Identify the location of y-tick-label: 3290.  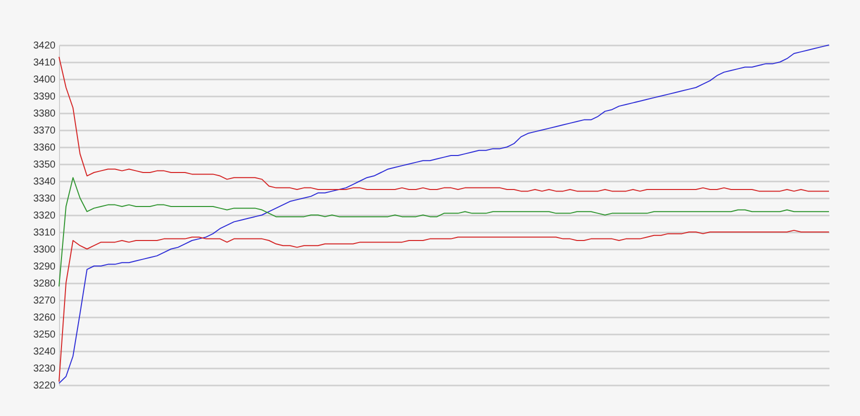
(44, 267).